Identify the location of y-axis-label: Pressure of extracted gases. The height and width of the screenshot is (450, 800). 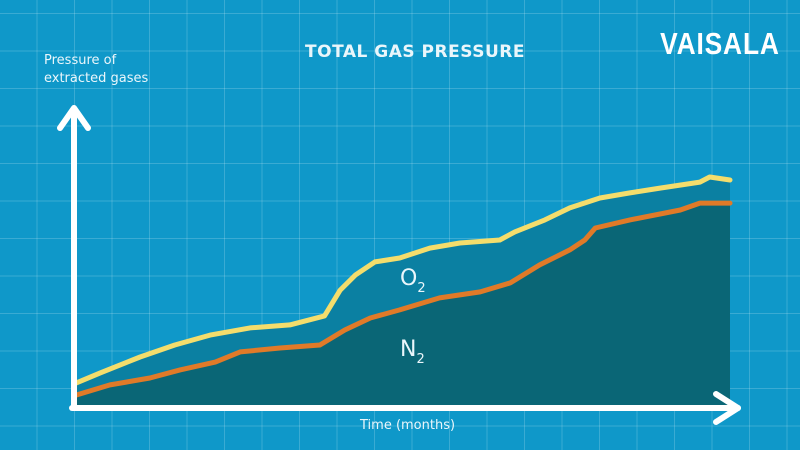
(96, 69).